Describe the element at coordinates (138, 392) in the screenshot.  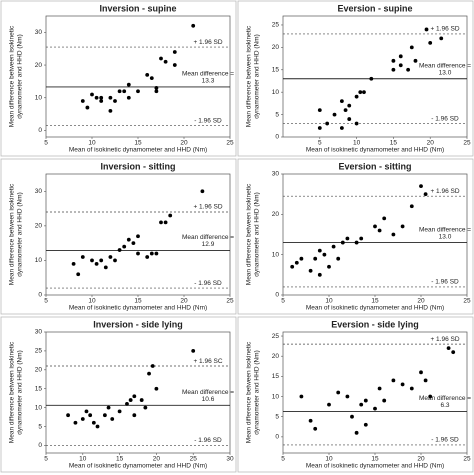
I see `plot-area` at that location.